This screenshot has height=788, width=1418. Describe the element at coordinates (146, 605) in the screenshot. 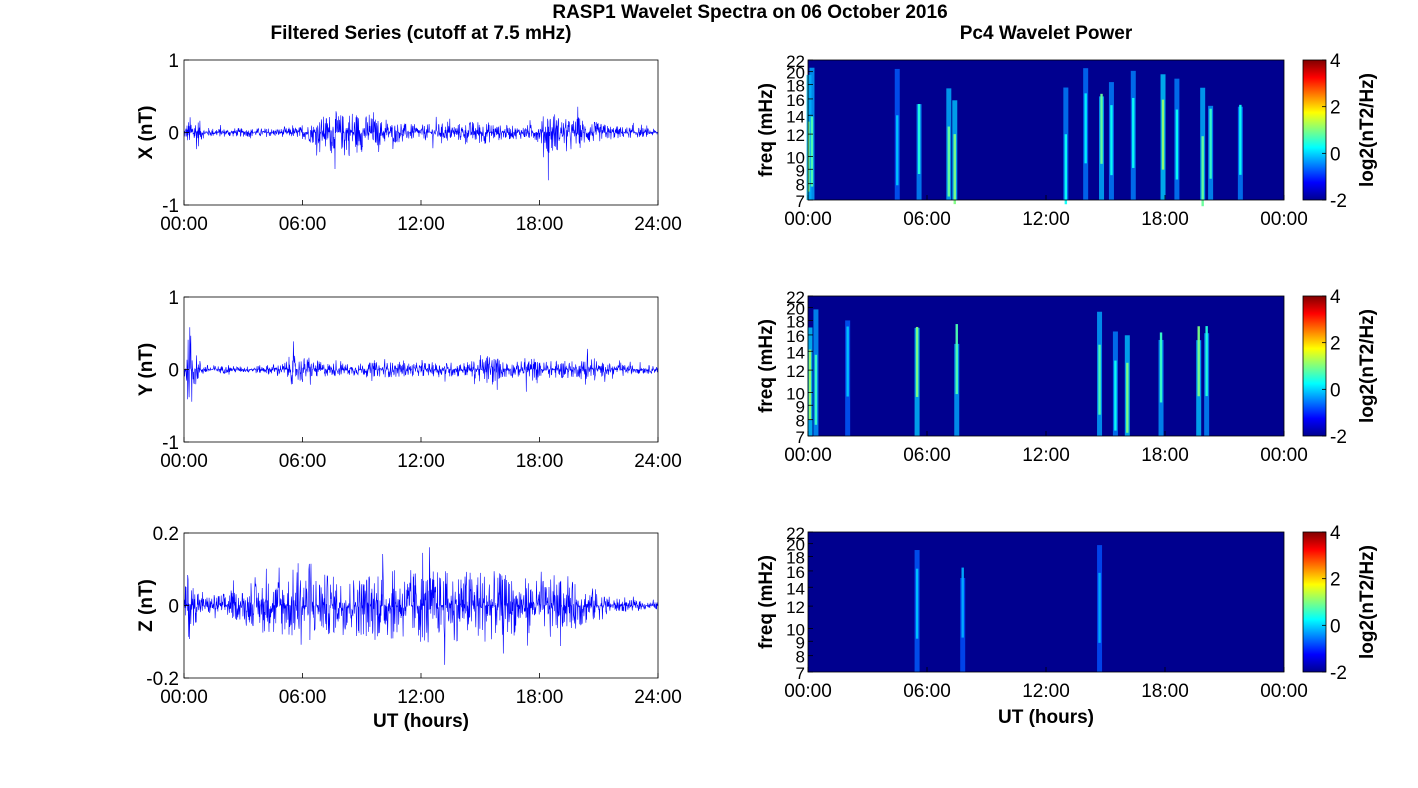

I see `y-axis-label: Z (nT)` at that location.